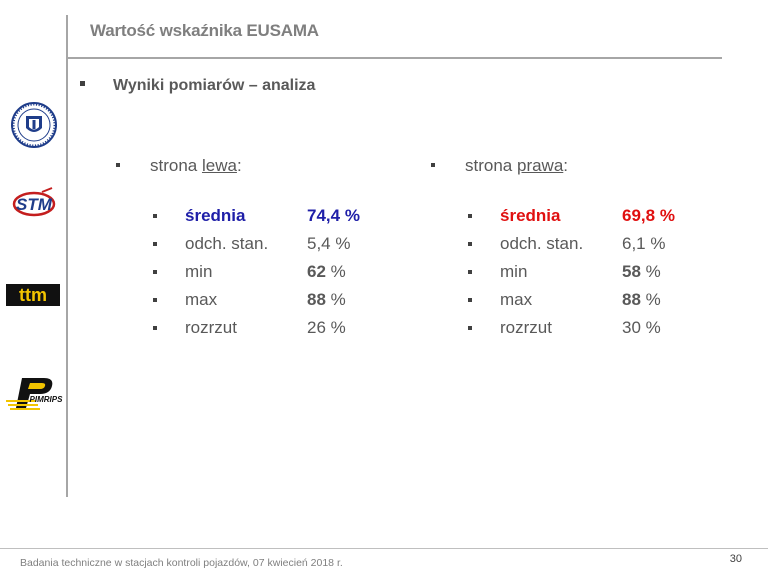  What do you see at coordinates (67, 256) in the screenshot?
I see `vertical-divider` at bounding box center [67, 256].